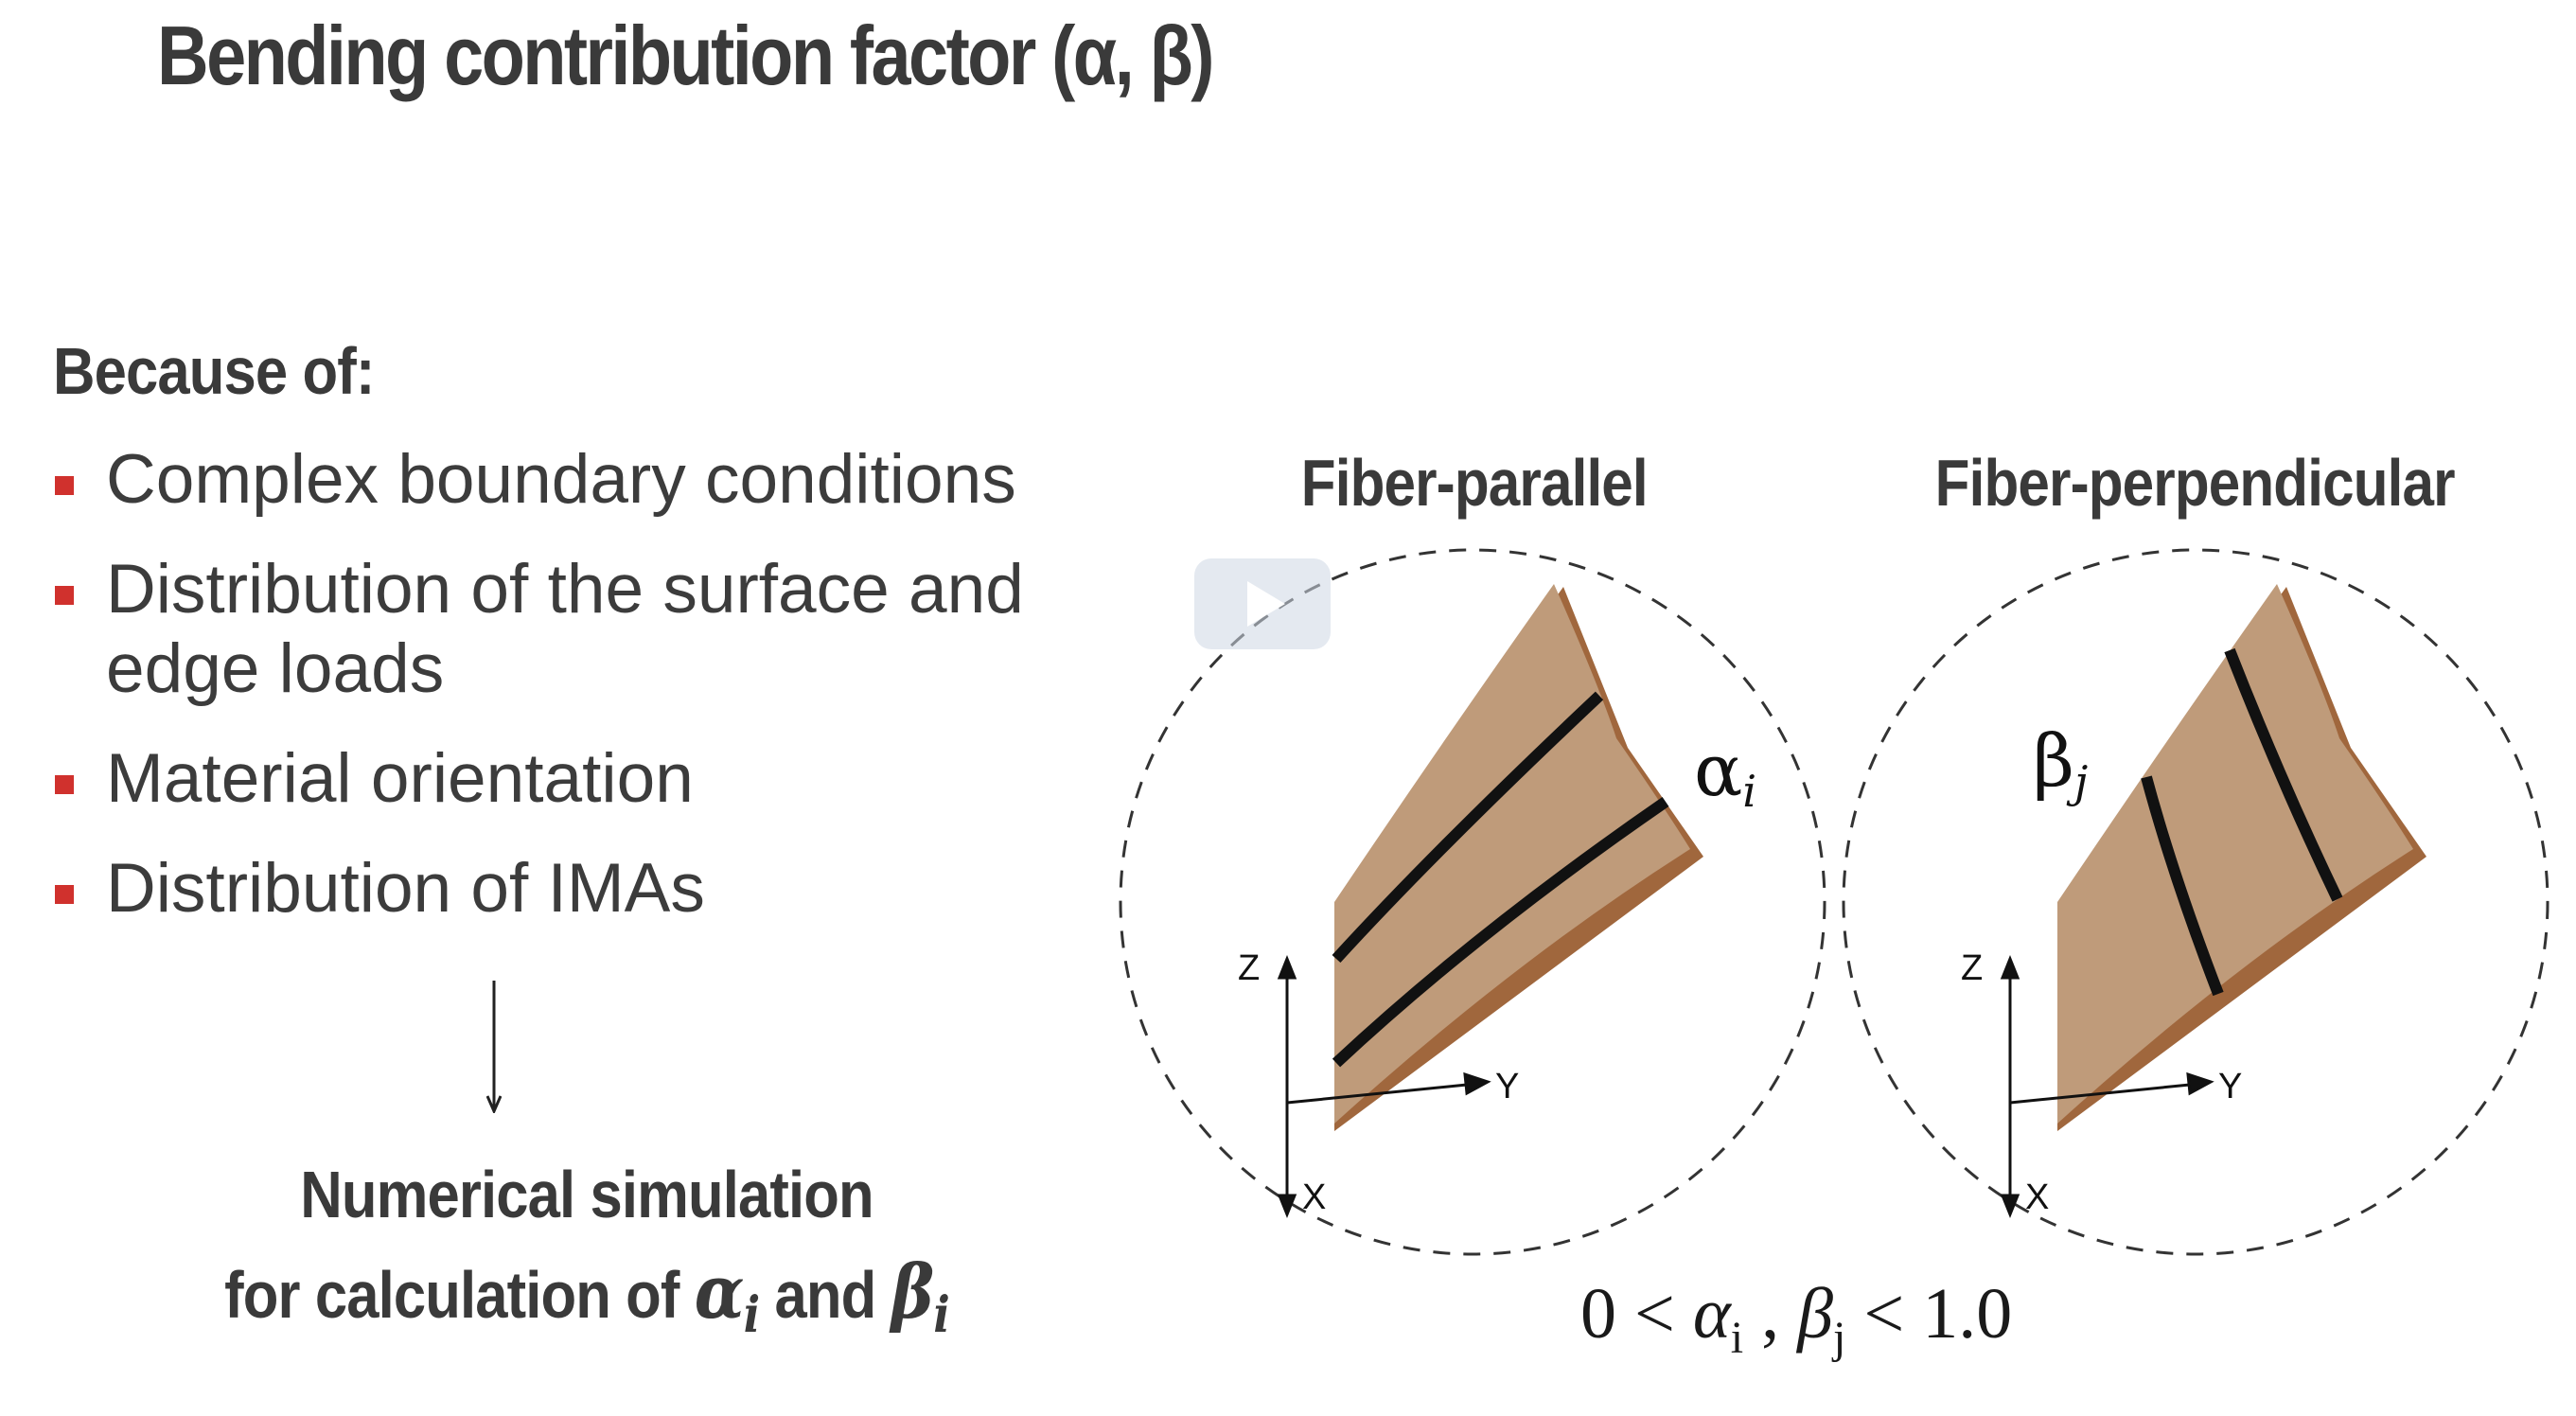 This screenshot has width=2576, height=1416. What do you see at coordinates (587, 1296) in the screenshot?
I see `num-sim-line2: for calculation of αi and βi` at bounding box center [587, 1296].